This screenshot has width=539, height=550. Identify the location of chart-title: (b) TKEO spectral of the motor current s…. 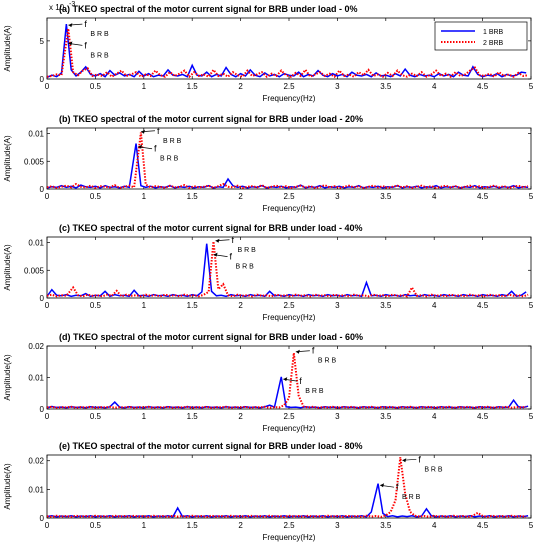
(211, 119).